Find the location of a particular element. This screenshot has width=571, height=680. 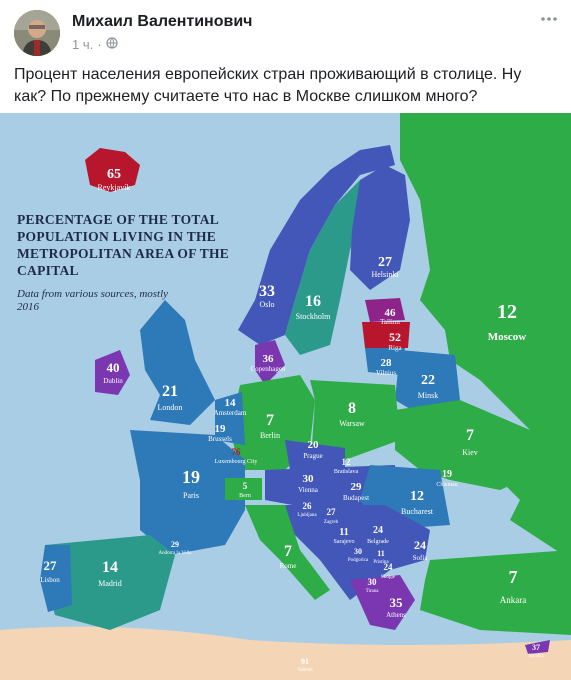

city-oslo: Oslo is located at coordinates (266, 304).